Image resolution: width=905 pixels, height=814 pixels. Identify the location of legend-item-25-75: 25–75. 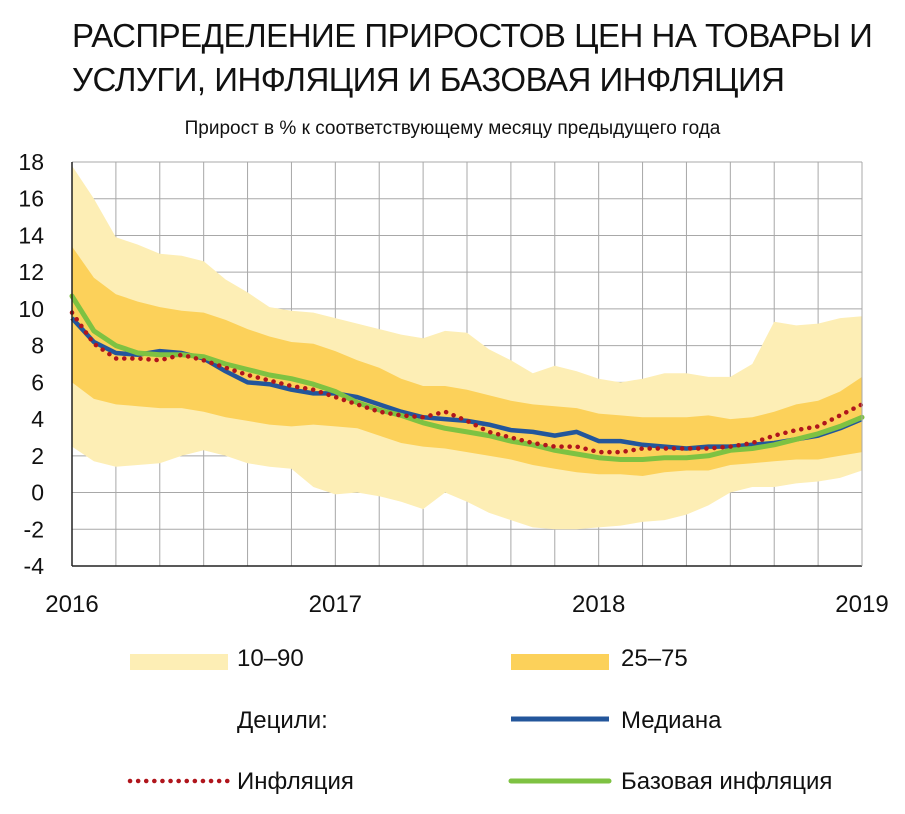
(654, 659).